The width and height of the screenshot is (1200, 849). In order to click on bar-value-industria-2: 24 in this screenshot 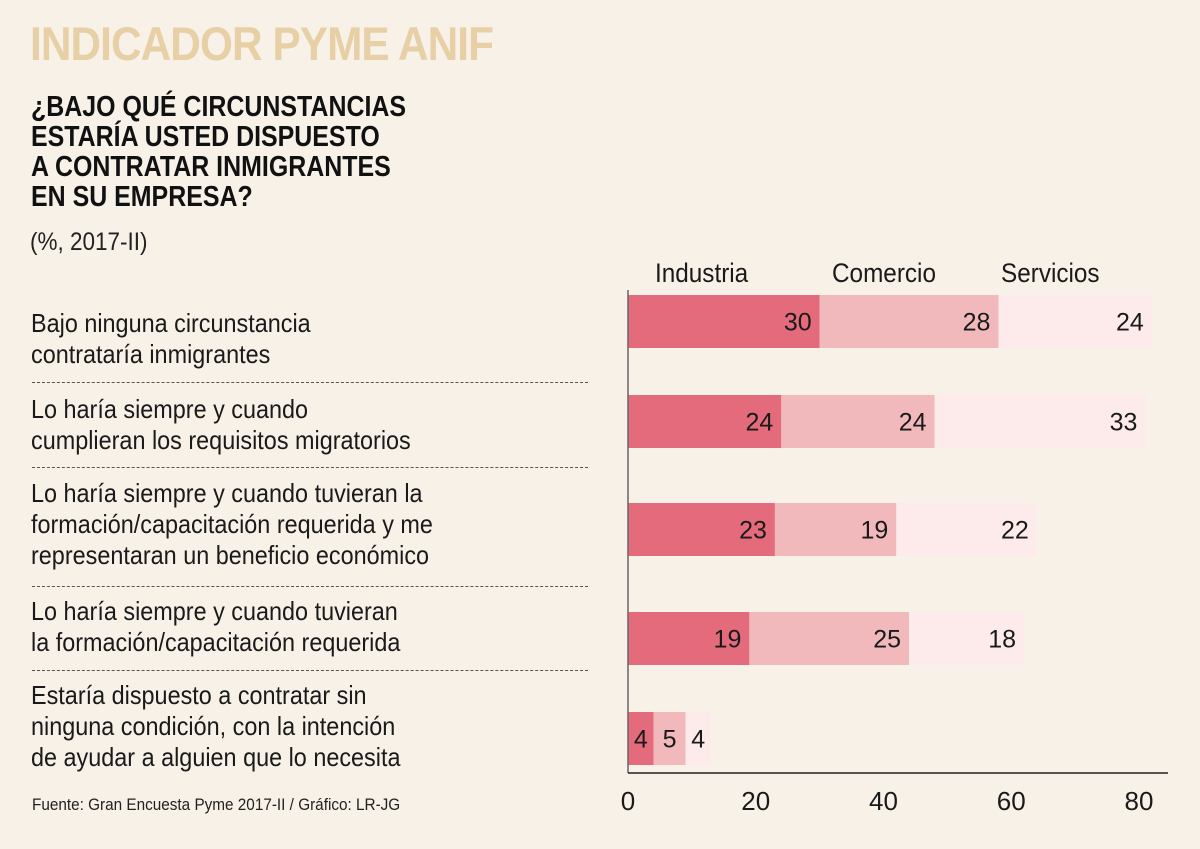, I will do `click(759, 423)`.